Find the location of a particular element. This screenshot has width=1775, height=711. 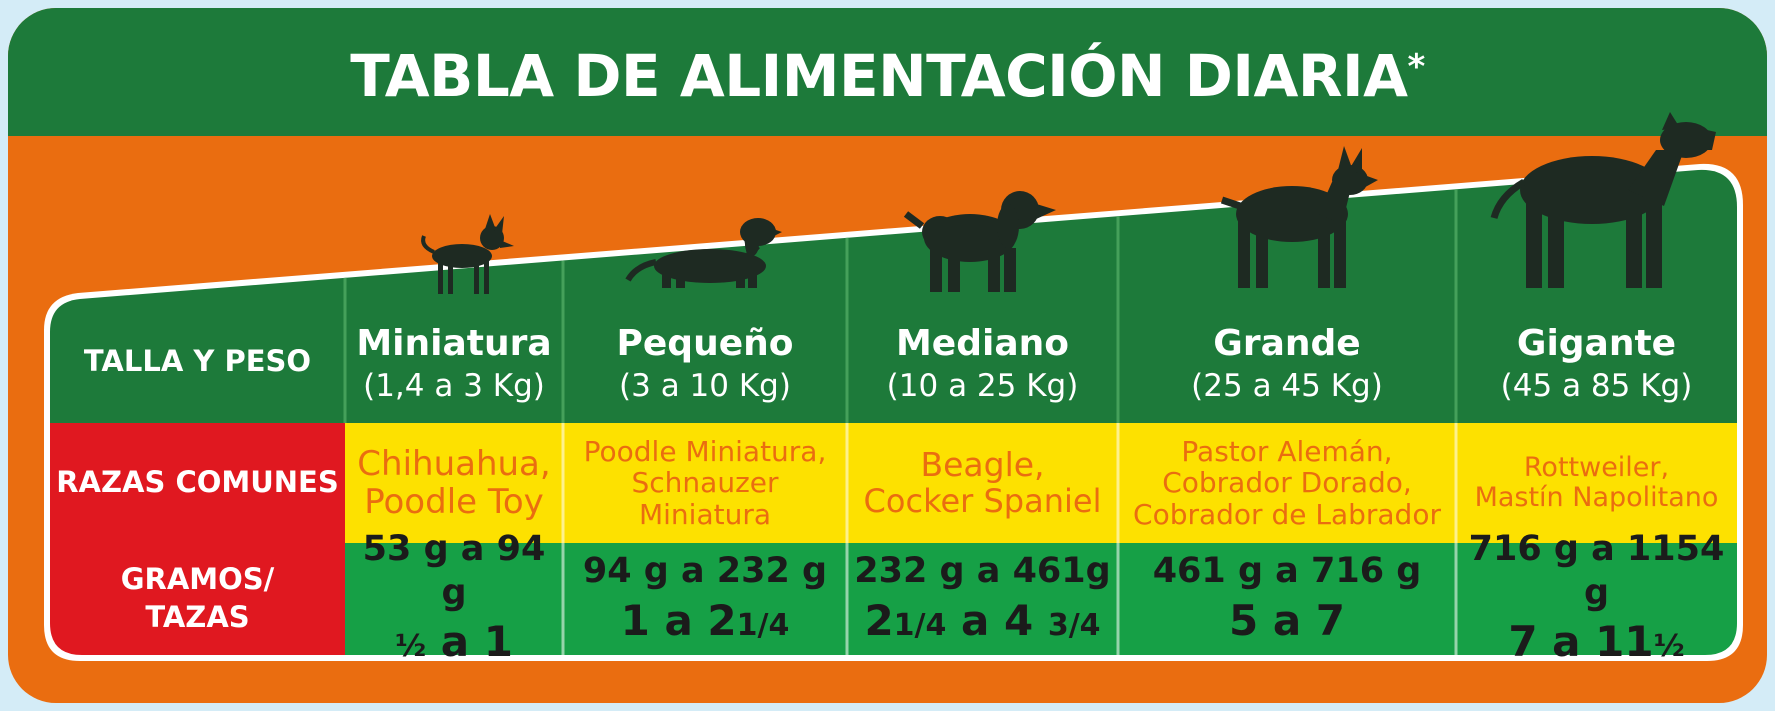

size-name: Grande is located at coordinates (1287, 343).